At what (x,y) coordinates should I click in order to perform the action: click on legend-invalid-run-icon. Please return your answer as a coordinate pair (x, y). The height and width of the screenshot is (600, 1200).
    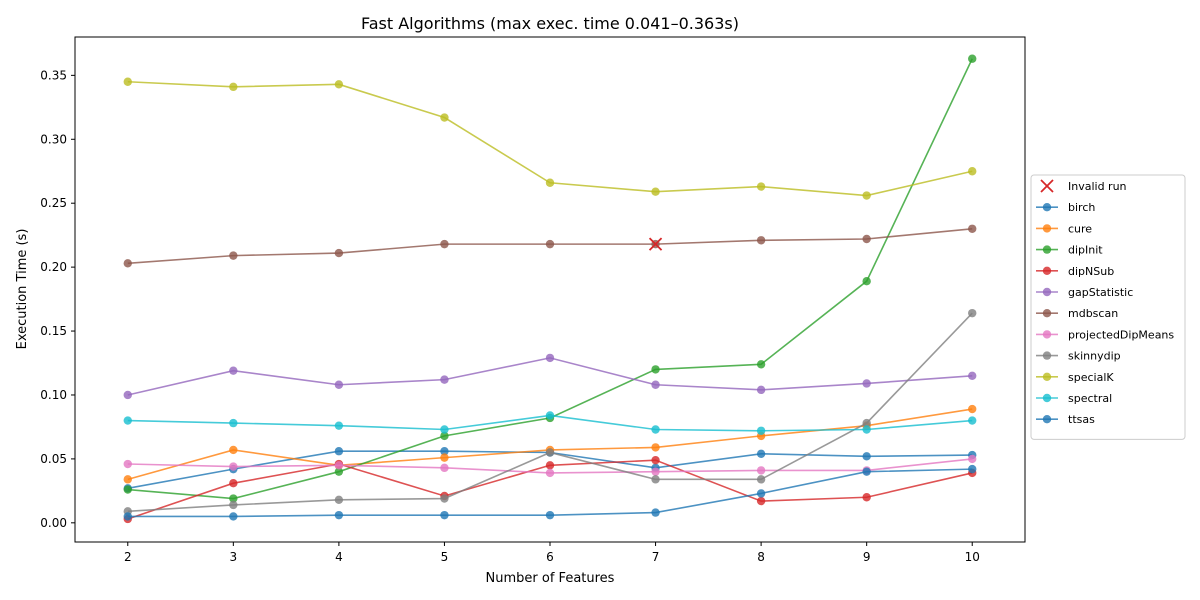
    Looking at the image, I should click on (1047, 186).